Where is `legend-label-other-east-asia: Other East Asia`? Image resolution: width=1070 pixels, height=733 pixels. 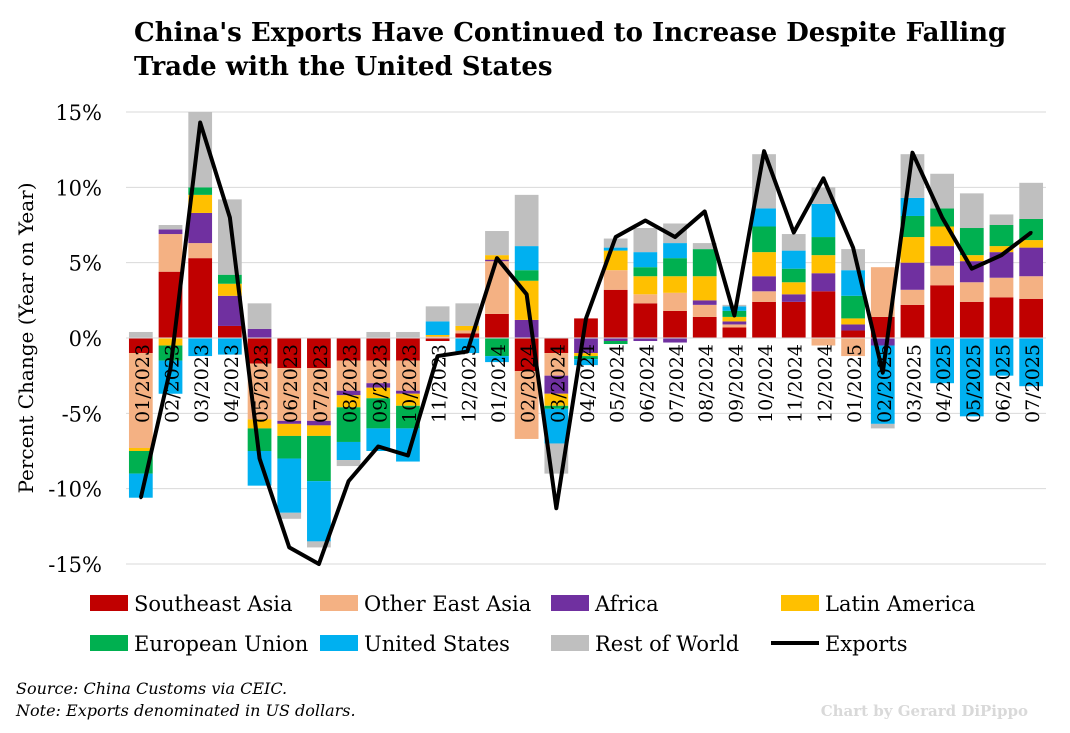
legend-label-other-east-asia: Other East Asia is located at coordinates (447, 604).